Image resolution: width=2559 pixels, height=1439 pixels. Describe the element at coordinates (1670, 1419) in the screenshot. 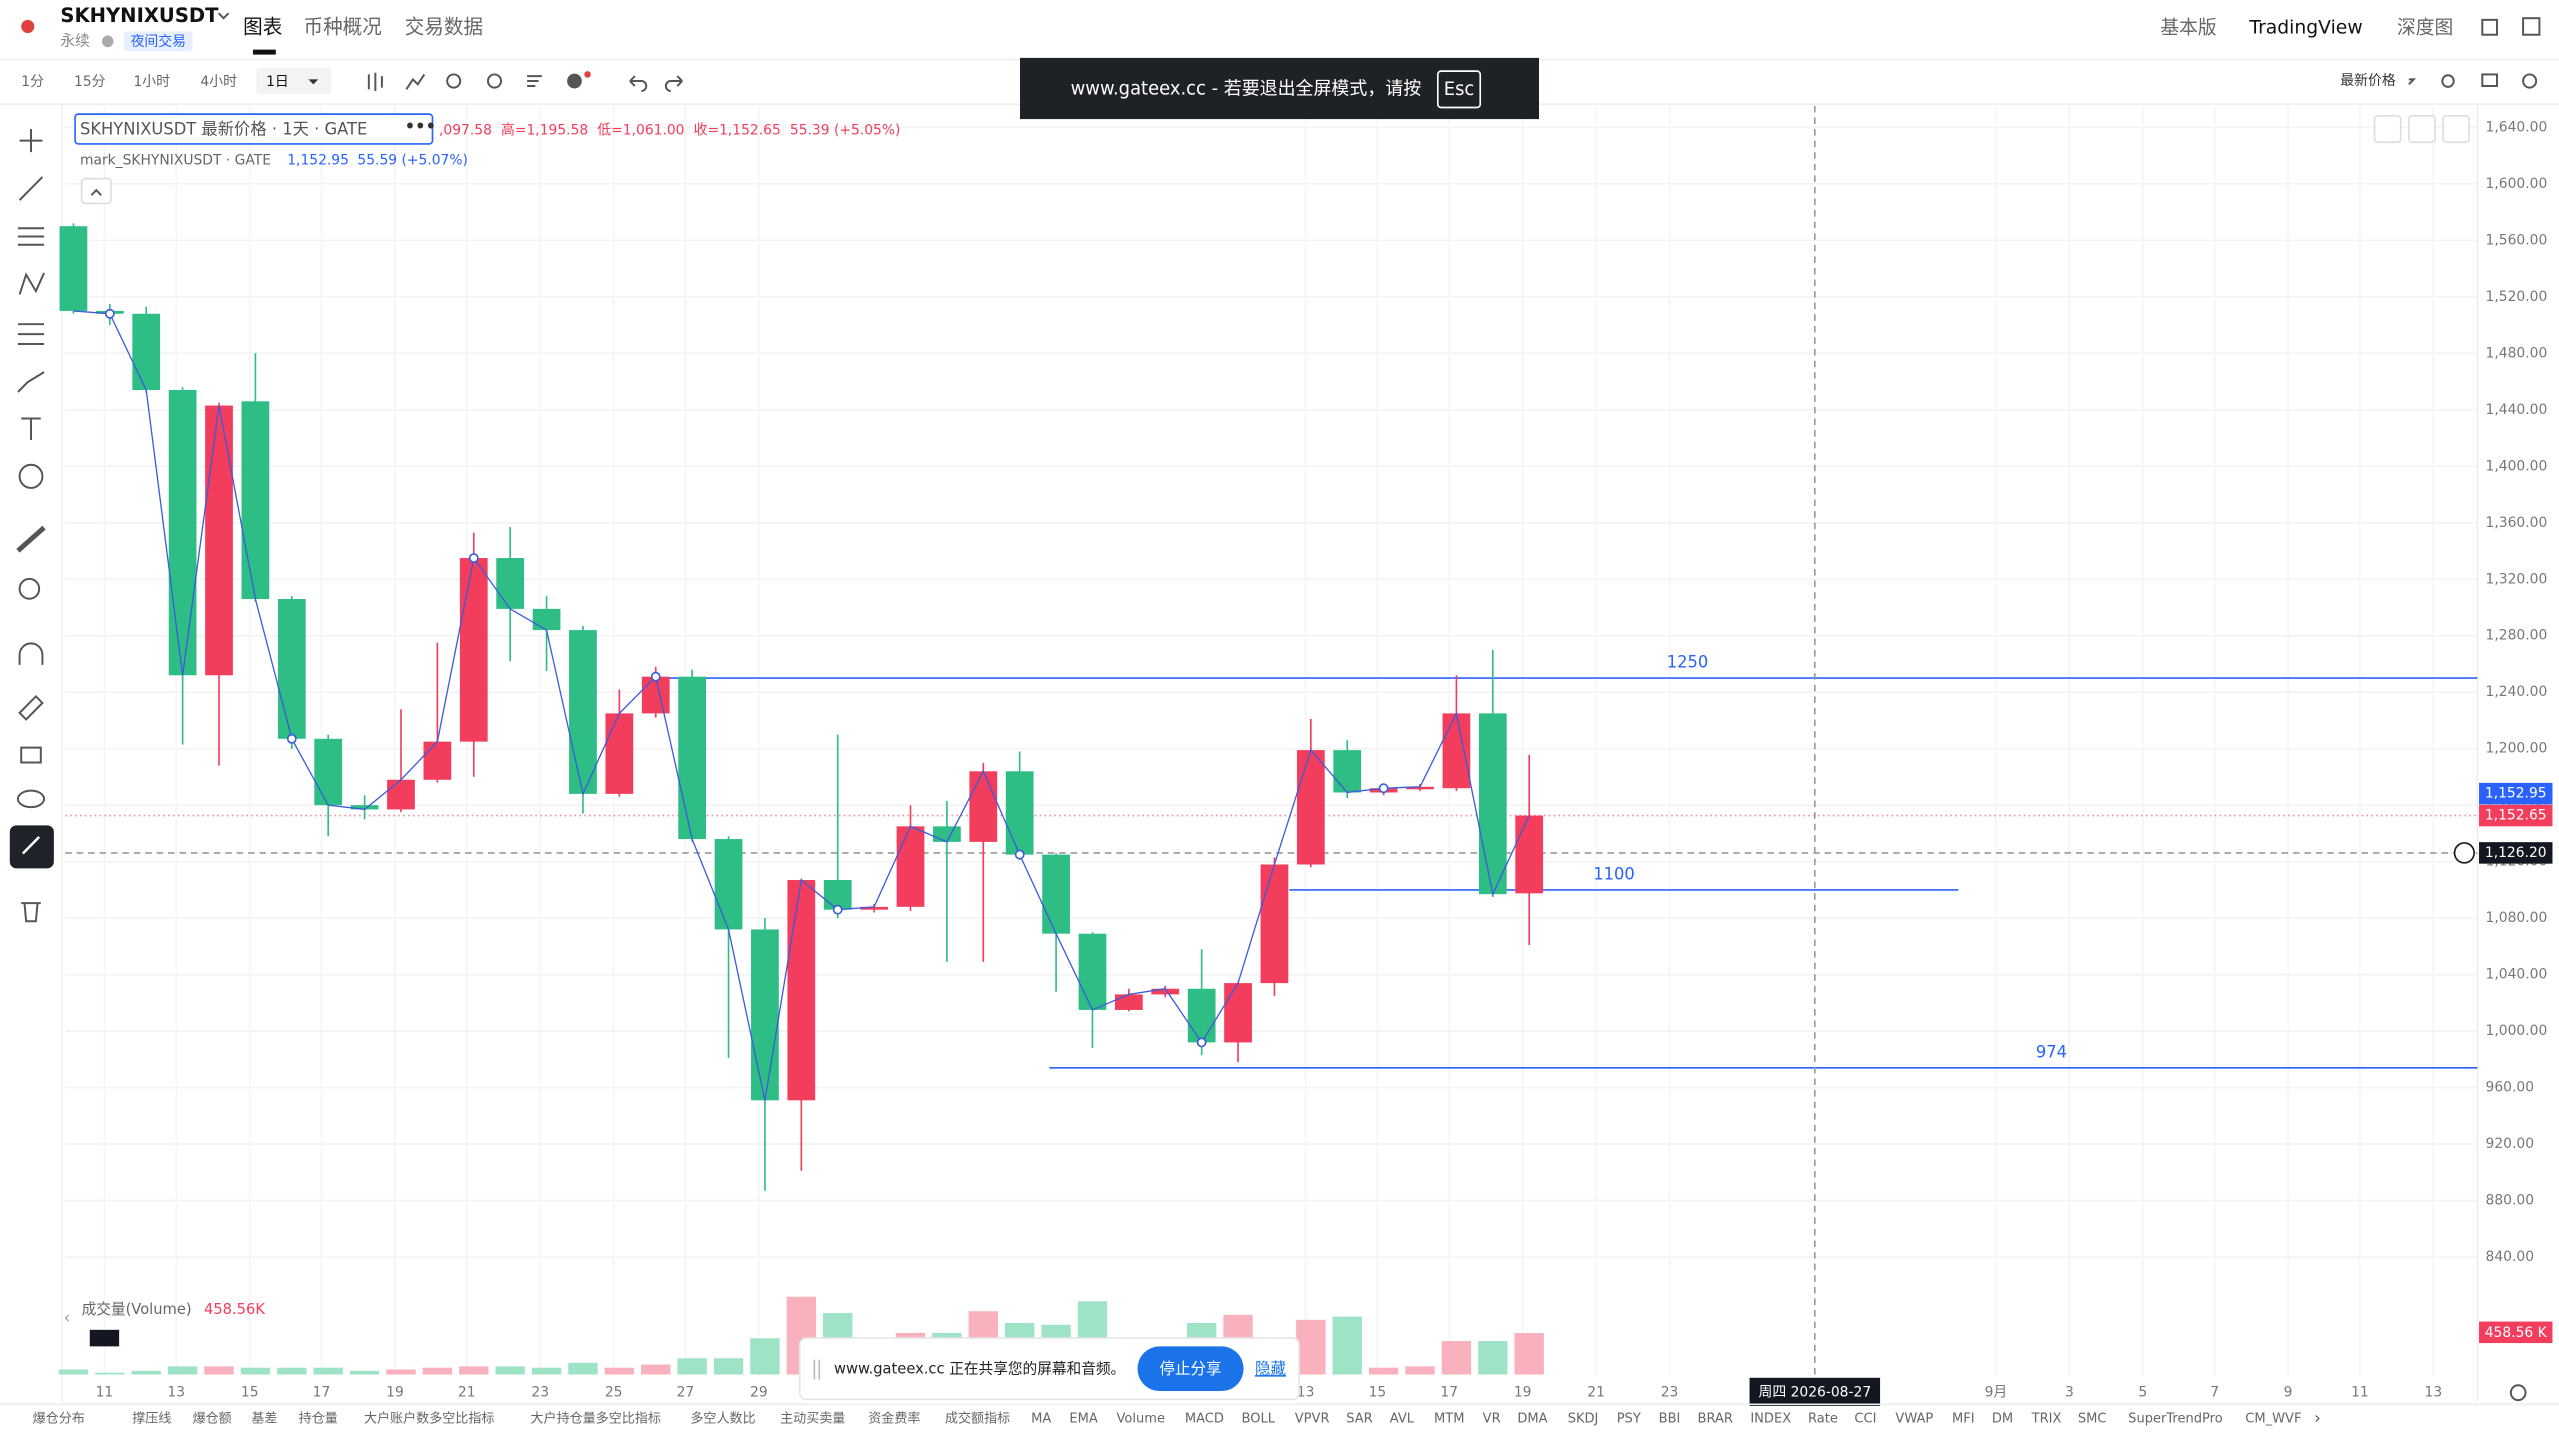

I see `indicator: BBI` at that location.